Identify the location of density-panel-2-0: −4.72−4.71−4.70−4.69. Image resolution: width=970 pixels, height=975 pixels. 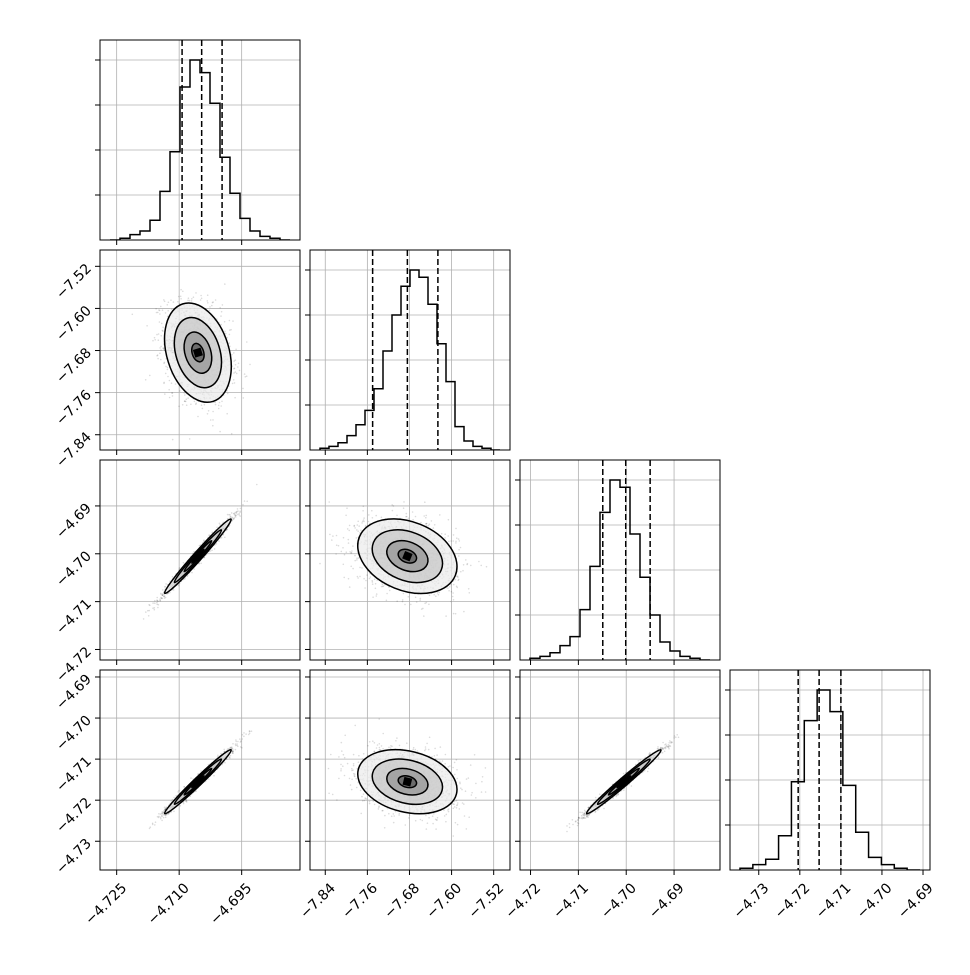
(176, 573).